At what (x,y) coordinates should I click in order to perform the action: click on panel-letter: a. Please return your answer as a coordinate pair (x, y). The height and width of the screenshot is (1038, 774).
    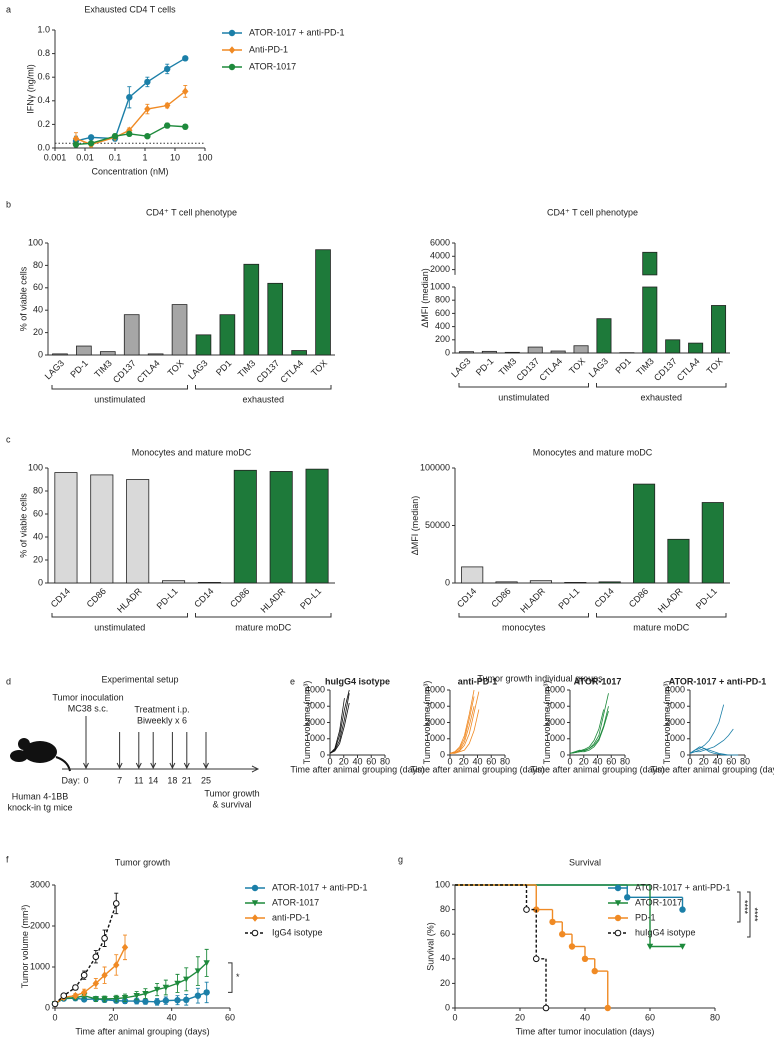
    Looking at the image, I should click on (8, 9).